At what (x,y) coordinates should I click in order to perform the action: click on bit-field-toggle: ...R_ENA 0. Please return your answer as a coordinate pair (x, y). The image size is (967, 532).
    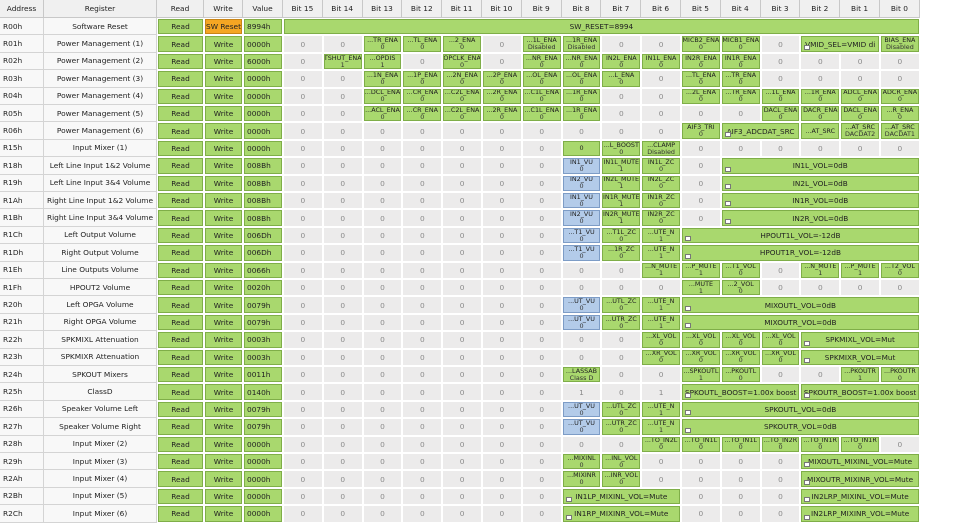
    Looking at the image, I should click on (900, 114).